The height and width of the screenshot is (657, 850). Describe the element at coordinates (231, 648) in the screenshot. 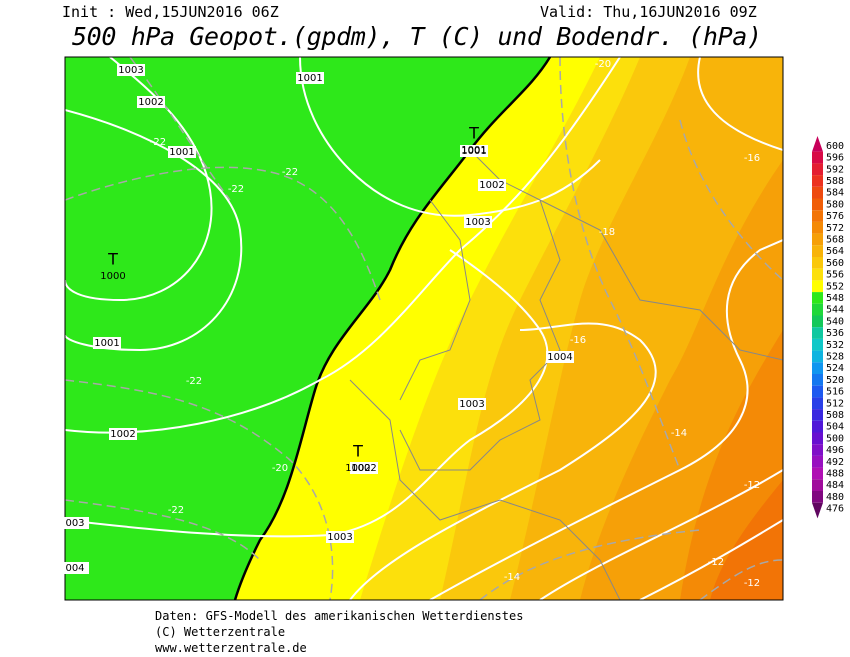

I see `footer-url: www.wetterzentrale.de` at that location.